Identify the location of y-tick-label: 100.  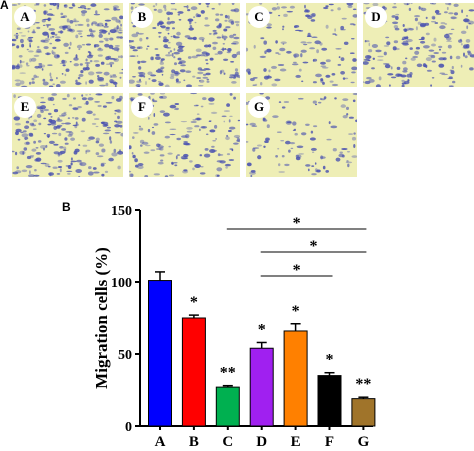
(121, 283).